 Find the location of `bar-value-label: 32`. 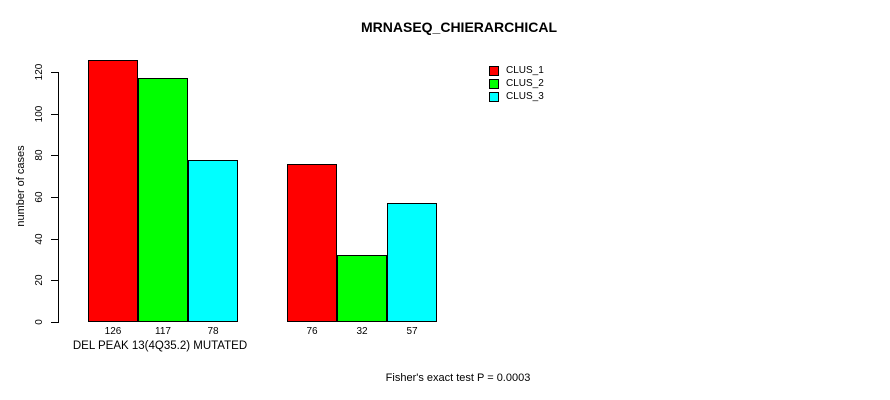

bar-value-label: 32 is located at coordinates (362, 331).